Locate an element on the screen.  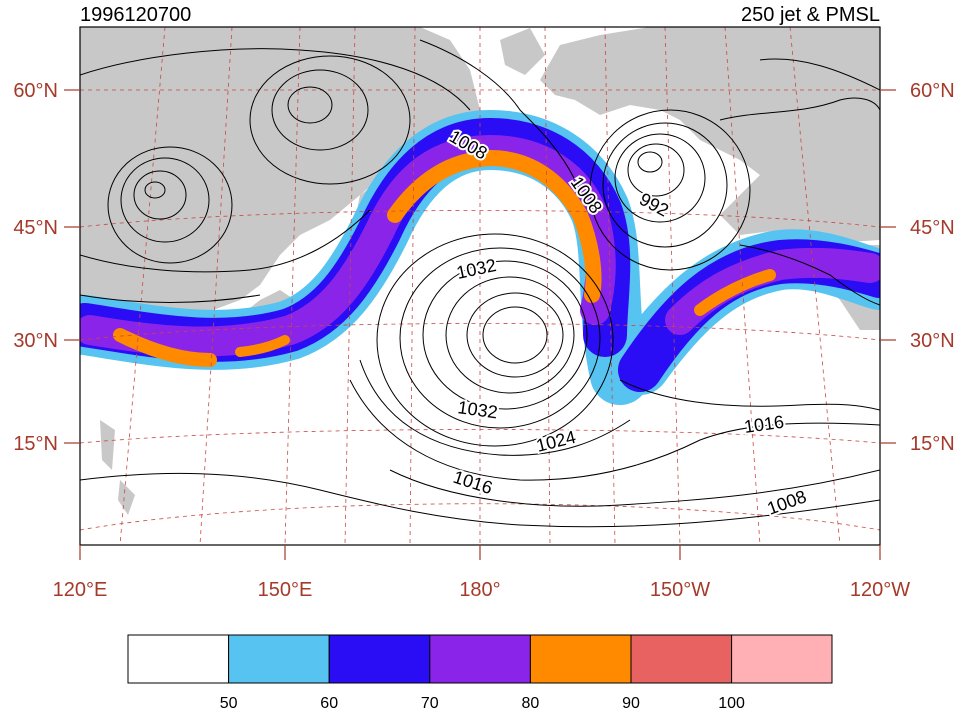
lon-label-150e: 150°E is located at coordinates (285, 590).